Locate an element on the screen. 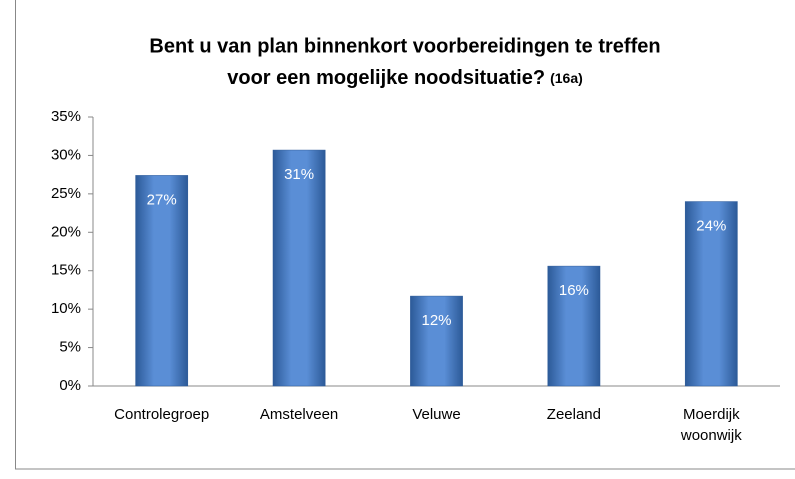 The image size is (795, 479). y-tick-label: 0% is located at coordinates (70, 385).